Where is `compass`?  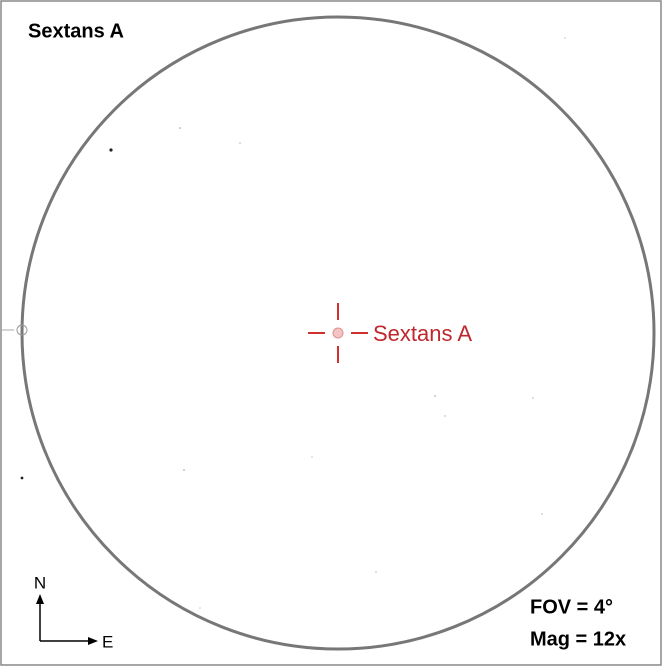 compass is located at coordinates (64, 622).